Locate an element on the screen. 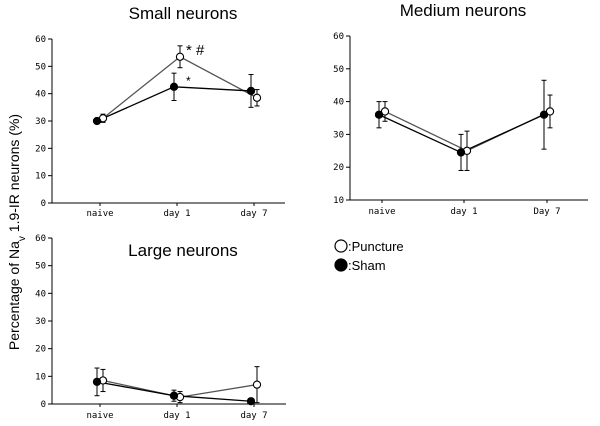 The height and width of the screenshot is (426, 600). y-axis-label: Percentage of Nav 1.9-IR neurons (%) is located at coordinates (17, 232).